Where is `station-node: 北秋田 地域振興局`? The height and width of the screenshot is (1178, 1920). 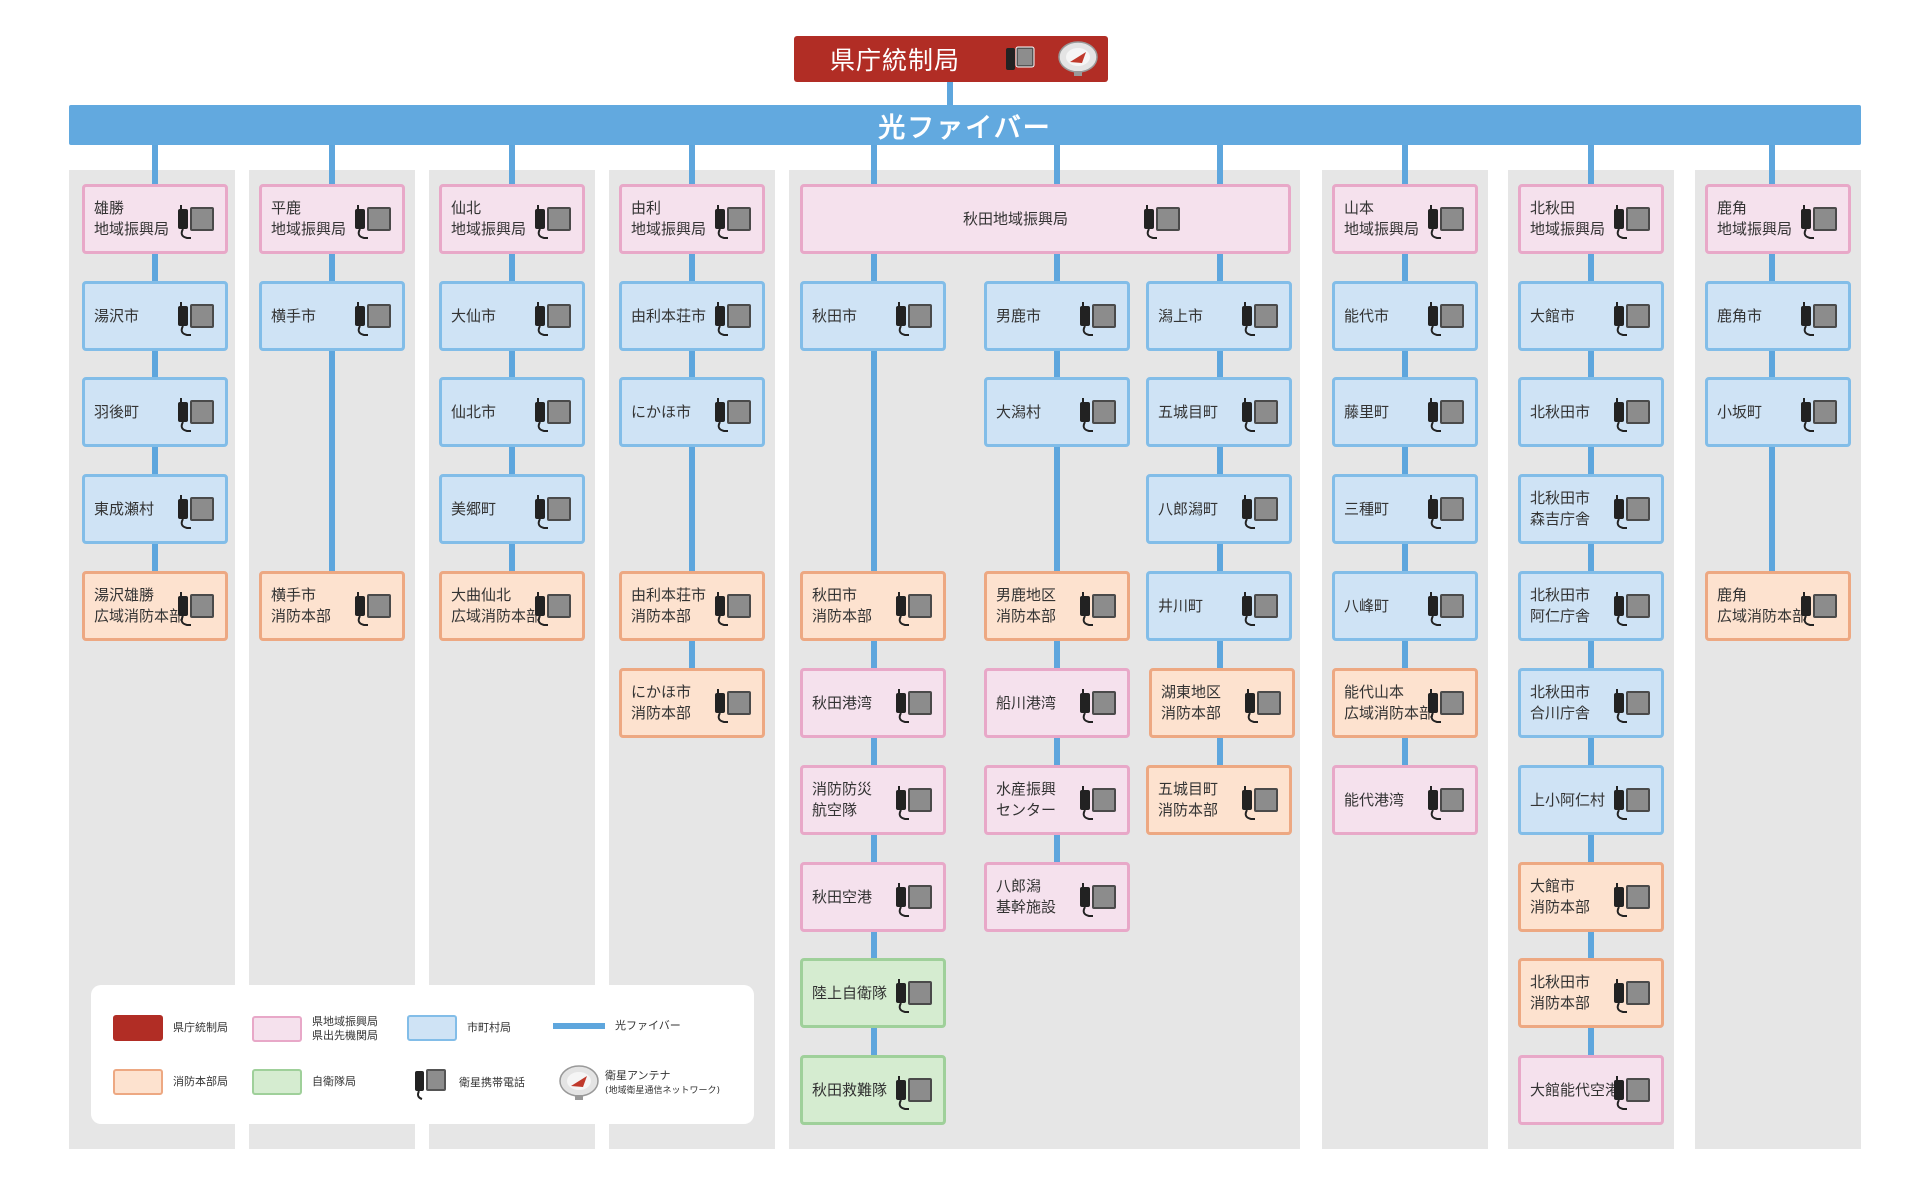 station-node: 北秋田 地域振興局 is located at coordinates (1591, 219).